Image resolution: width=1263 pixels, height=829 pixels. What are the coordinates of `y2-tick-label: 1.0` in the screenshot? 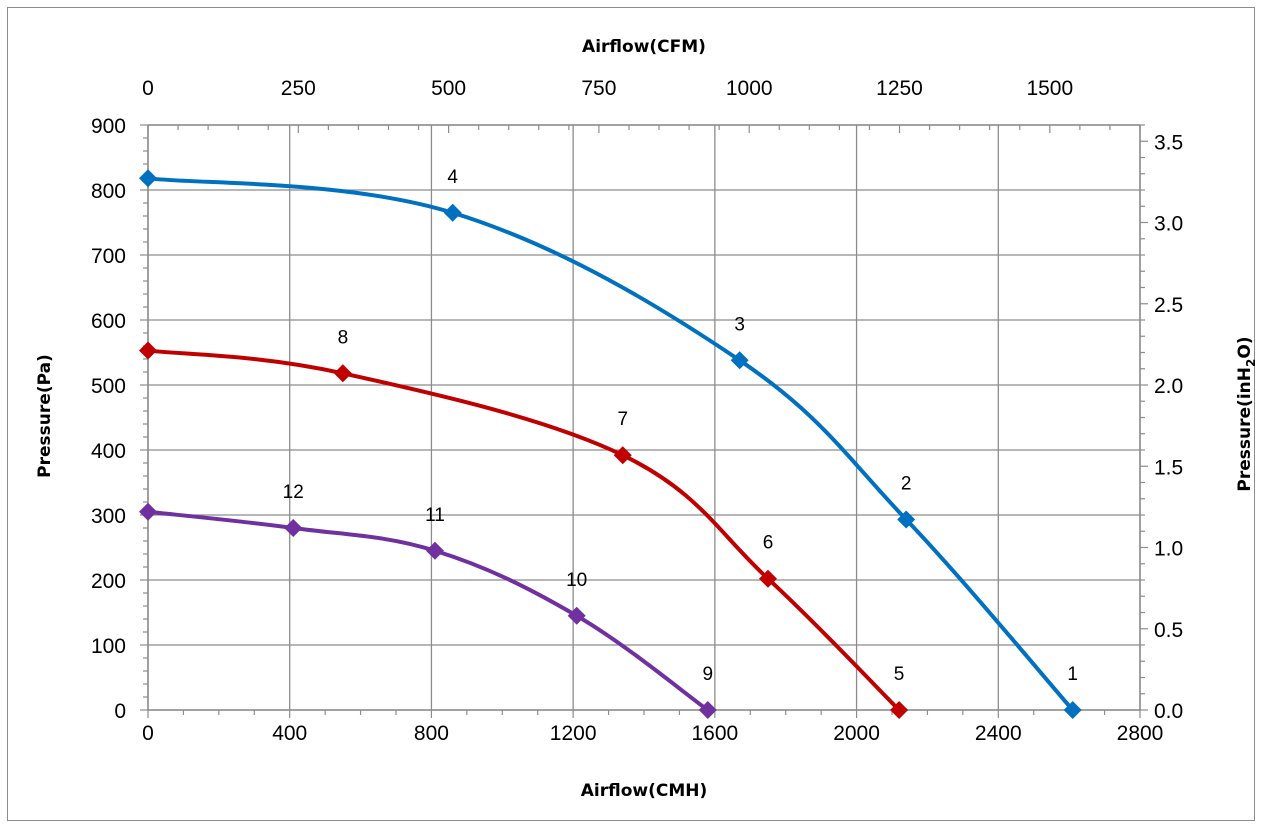 It's located at (1168, 549).